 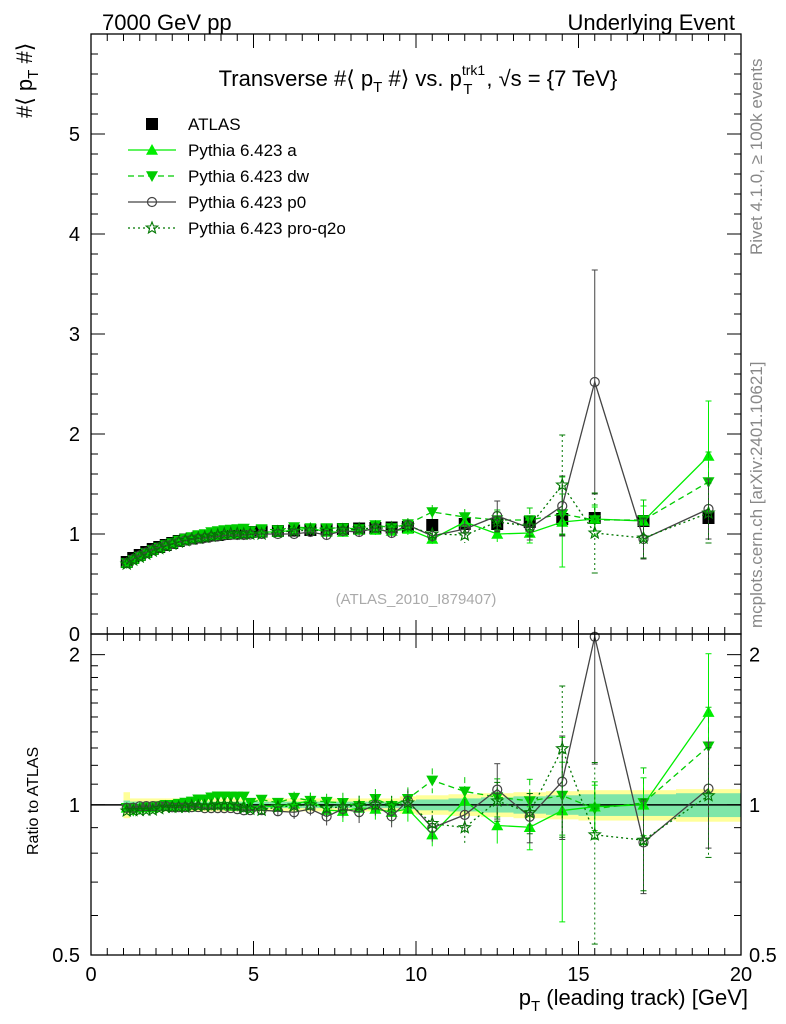 I want to click on title-sub1: T, so click(x=377, y=87).